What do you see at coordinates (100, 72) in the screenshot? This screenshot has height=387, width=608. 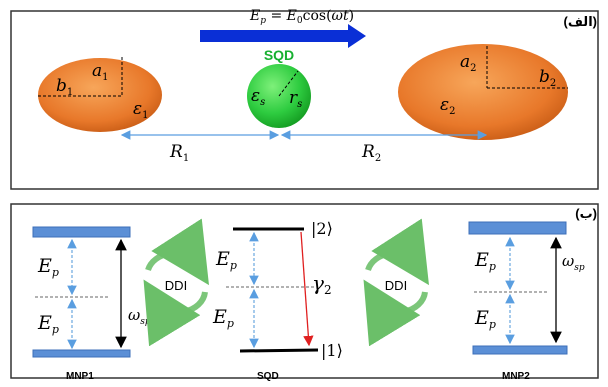 I see `mnp1-a-label: a1` at bounding box center [100, 72].